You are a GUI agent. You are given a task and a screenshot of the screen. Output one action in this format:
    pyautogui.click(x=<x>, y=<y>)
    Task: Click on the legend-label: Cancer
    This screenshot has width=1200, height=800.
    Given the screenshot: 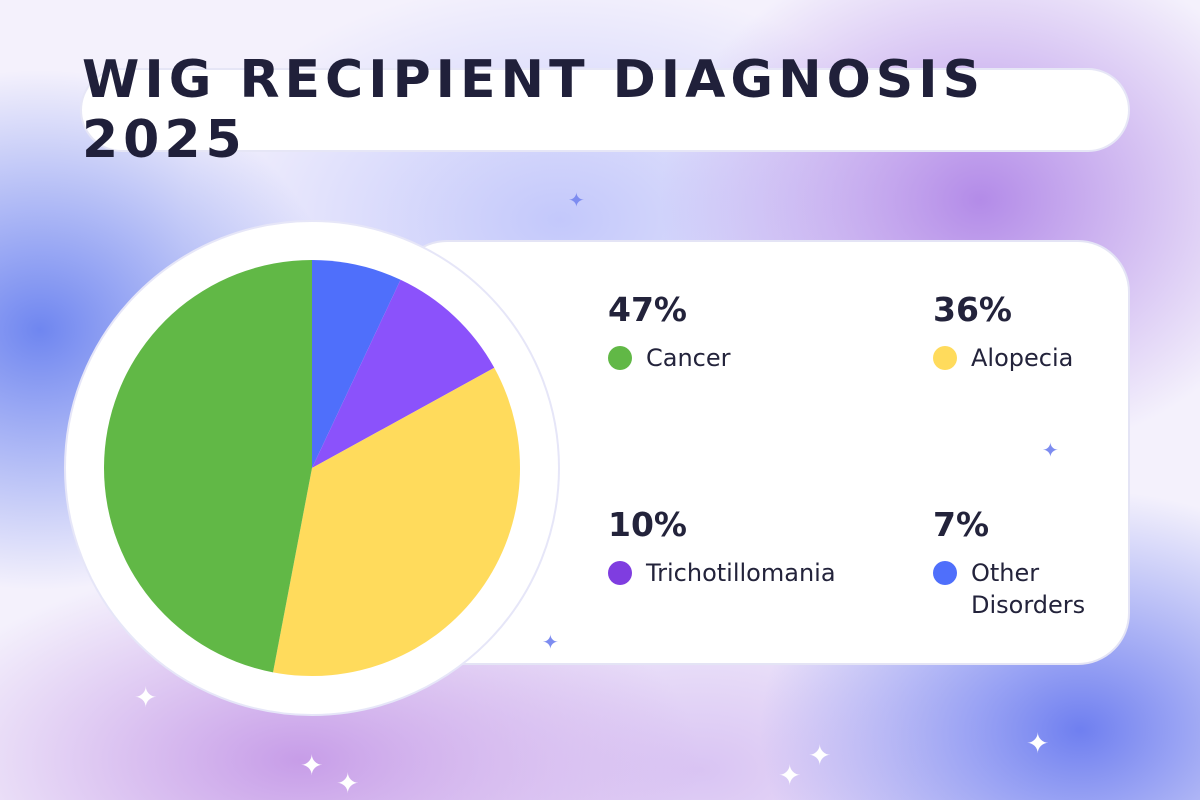 What is the action you would take?
    pyautogui.click(x=688, y=358)
    